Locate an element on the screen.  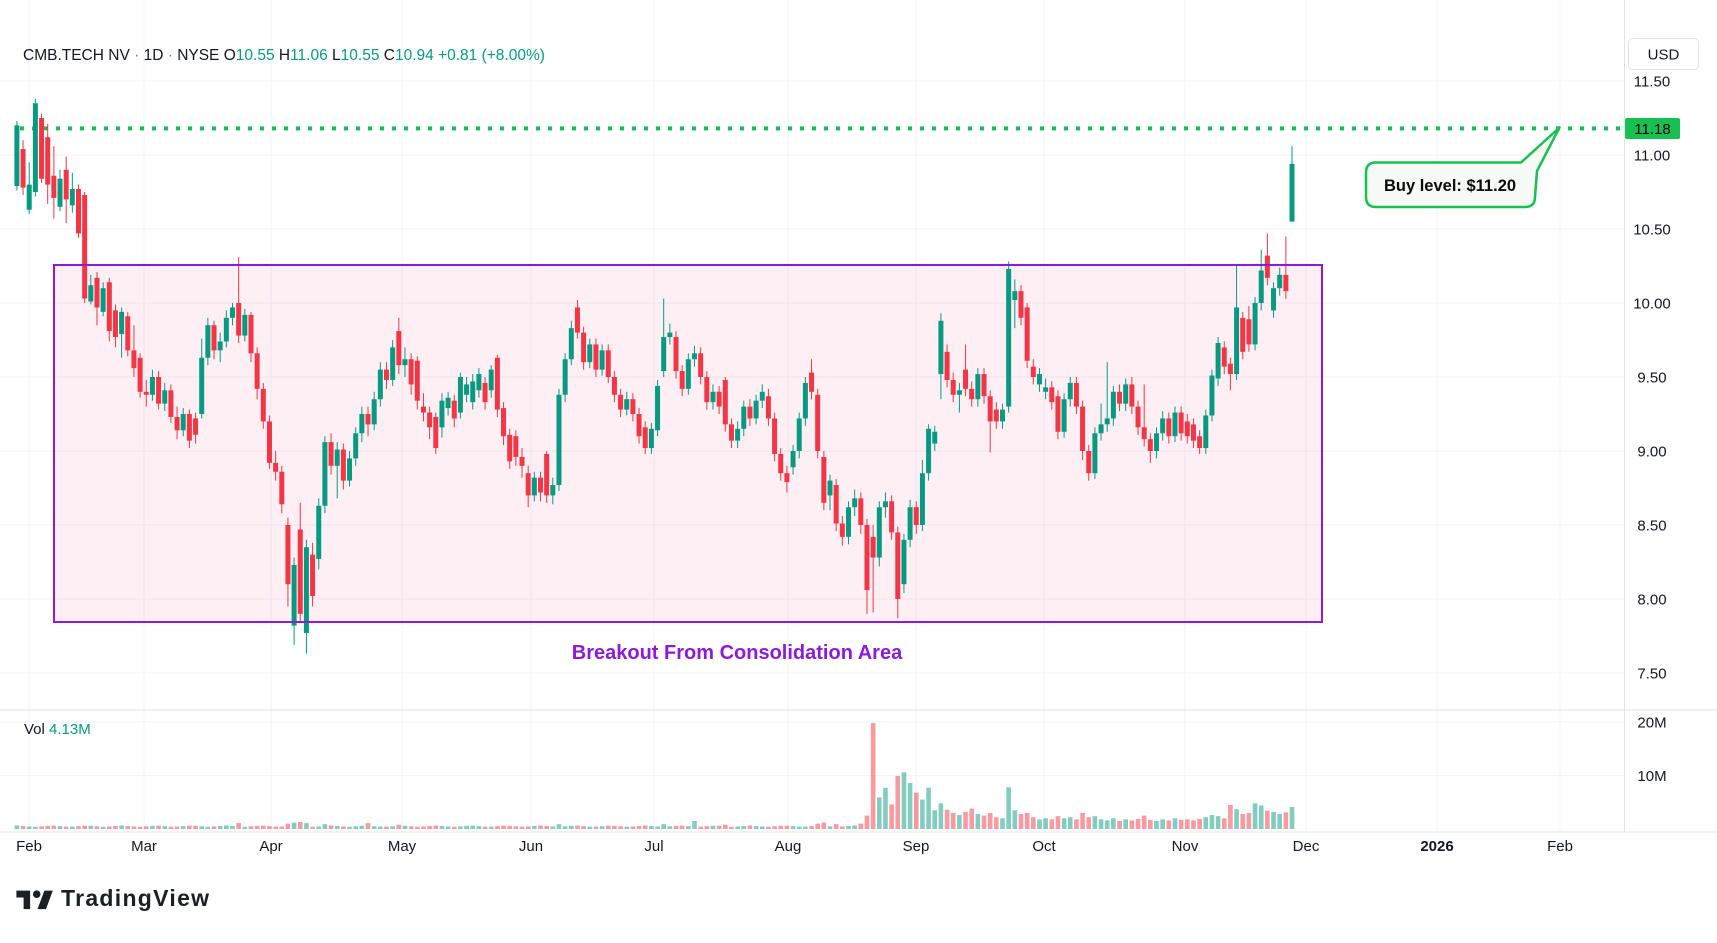
svg-text: Vol 4.13M is located at coordinates (57, 729).